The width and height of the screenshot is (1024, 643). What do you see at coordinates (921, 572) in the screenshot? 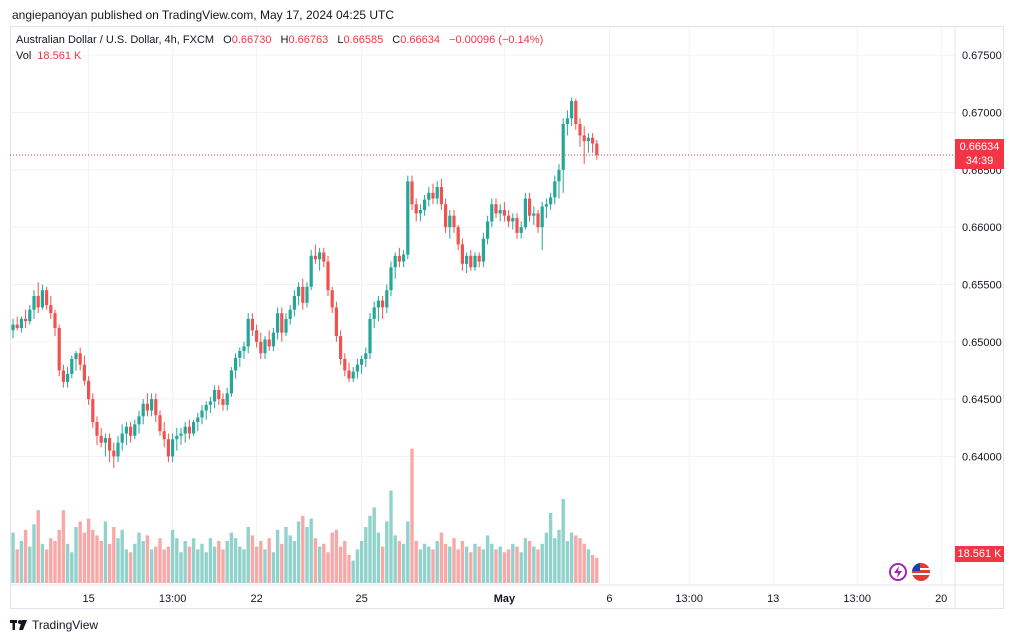
I see `flag-icon` at bounding box center [921, 572].